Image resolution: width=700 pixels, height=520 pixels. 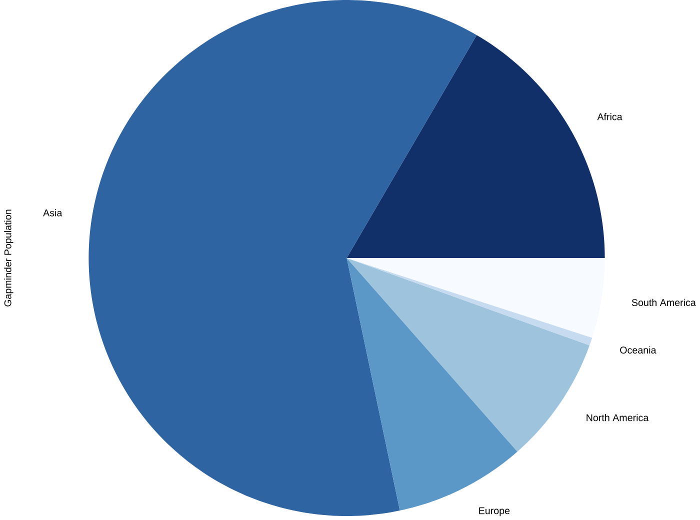 What do you see at coordinates (664, 302) in the screenshot?
I see `slice-label: South America` at bounding box center [664, 302].